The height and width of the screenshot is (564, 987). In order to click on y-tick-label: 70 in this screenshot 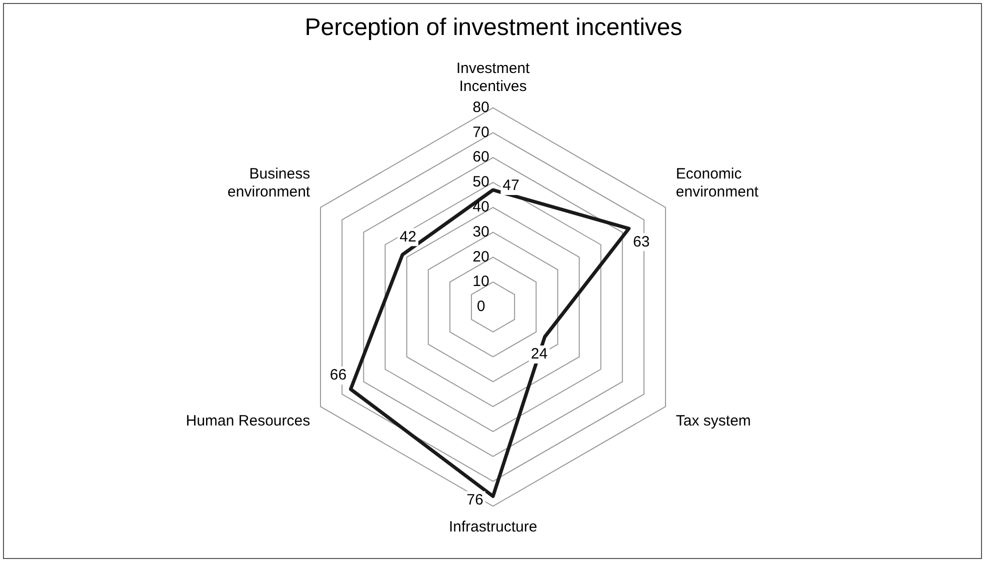, I will do `click(481, 132)`.